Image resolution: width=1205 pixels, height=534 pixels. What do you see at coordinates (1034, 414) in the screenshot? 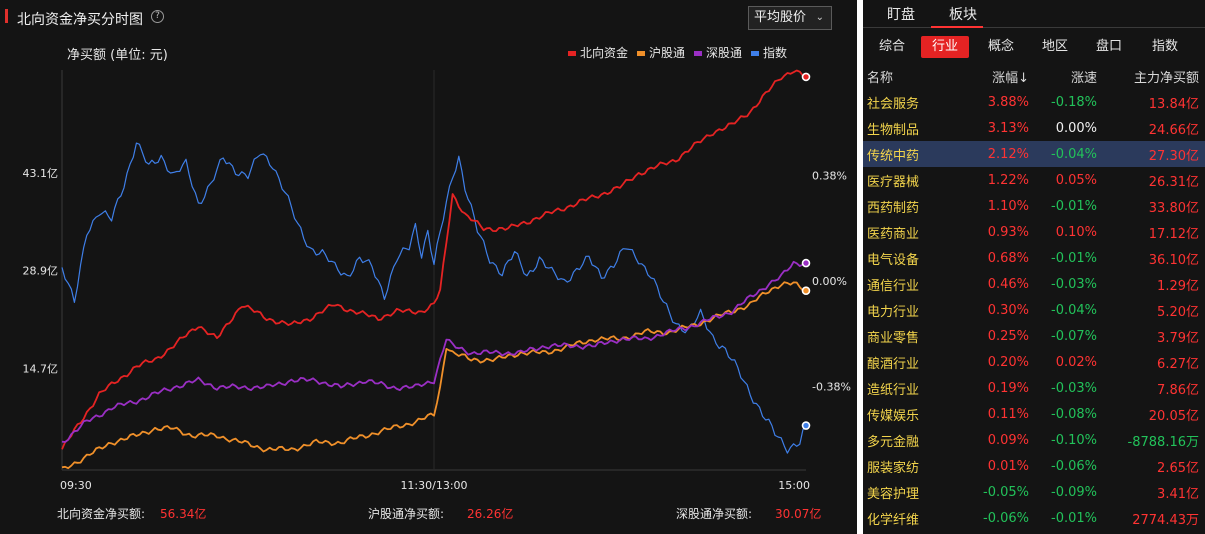
I see `sector-row: 传媒娱乐 0.11% -0.08% 20.05亿` at bounding box center [1034, 414].